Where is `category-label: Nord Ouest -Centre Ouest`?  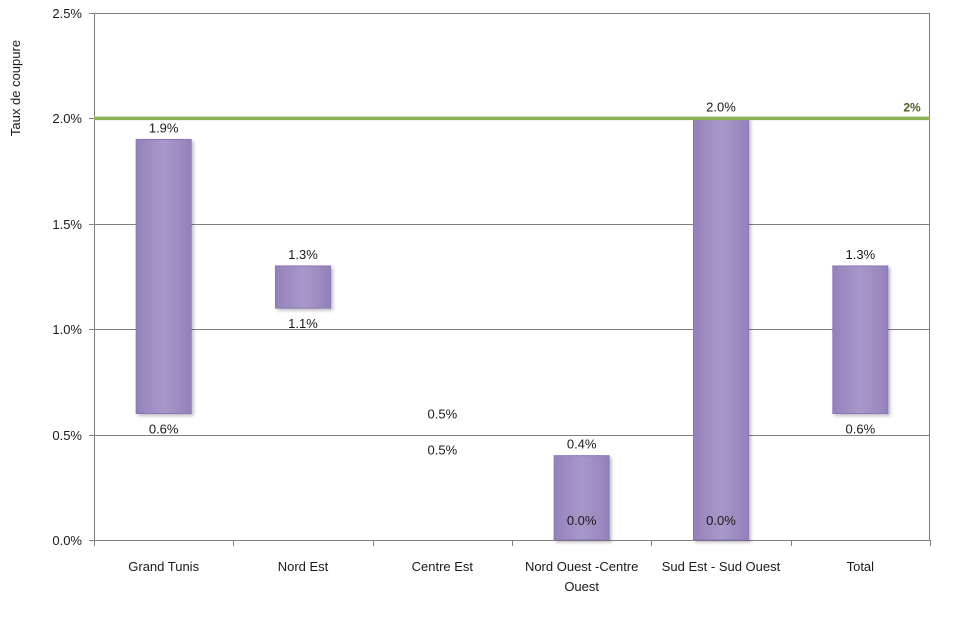 category-label: Nord Ouest -Centre Ouest is located at coordinates (581, 576).